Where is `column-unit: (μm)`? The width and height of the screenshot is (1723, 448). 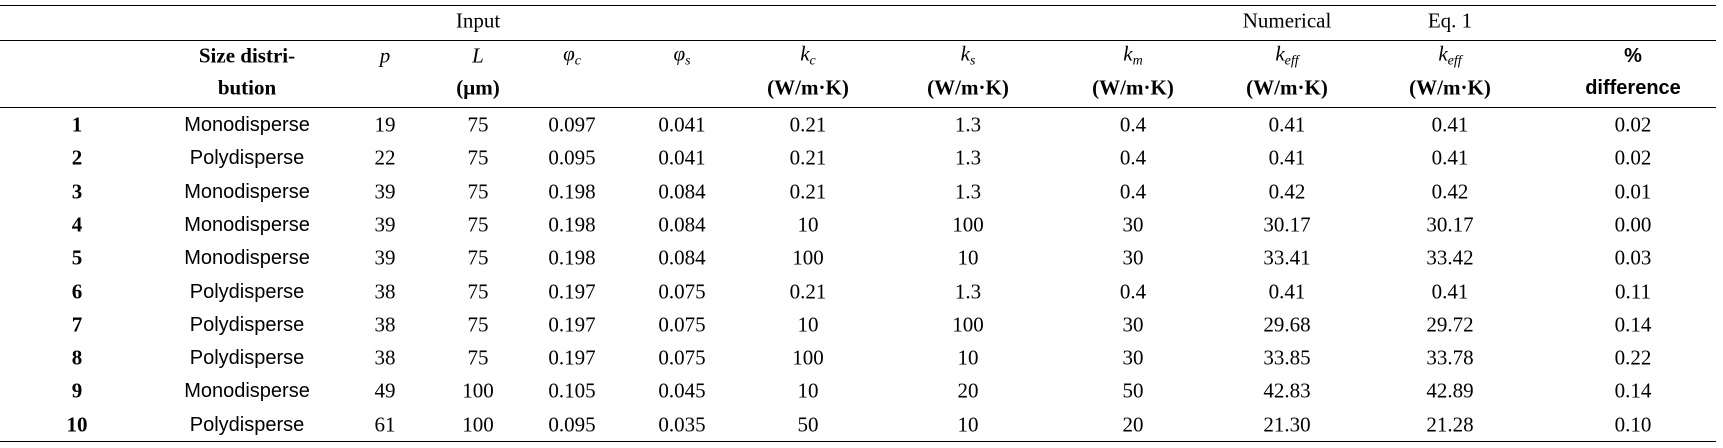
column-unit: (μm) is located at coordinates (478, 87).